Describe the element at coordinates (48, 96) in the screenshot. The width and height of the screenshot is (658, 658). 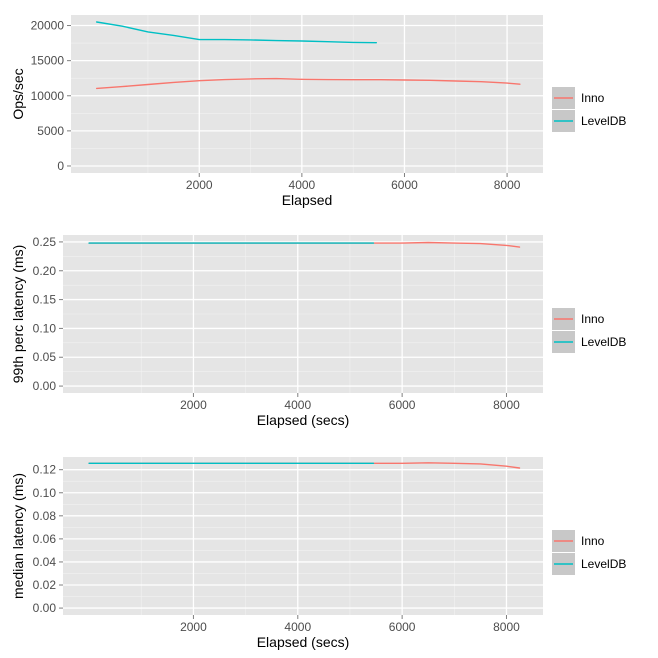
I see `y-tick-label: 10000` at that location.